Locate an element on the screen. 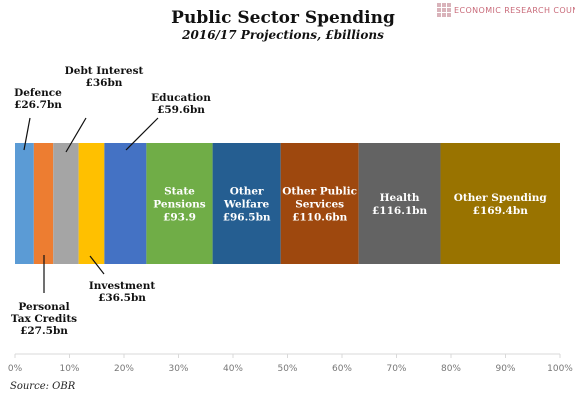 The width and height of the screenshot is (575, 400). data-label-education: Education £59.6bn is located at coordinates (181, 104).